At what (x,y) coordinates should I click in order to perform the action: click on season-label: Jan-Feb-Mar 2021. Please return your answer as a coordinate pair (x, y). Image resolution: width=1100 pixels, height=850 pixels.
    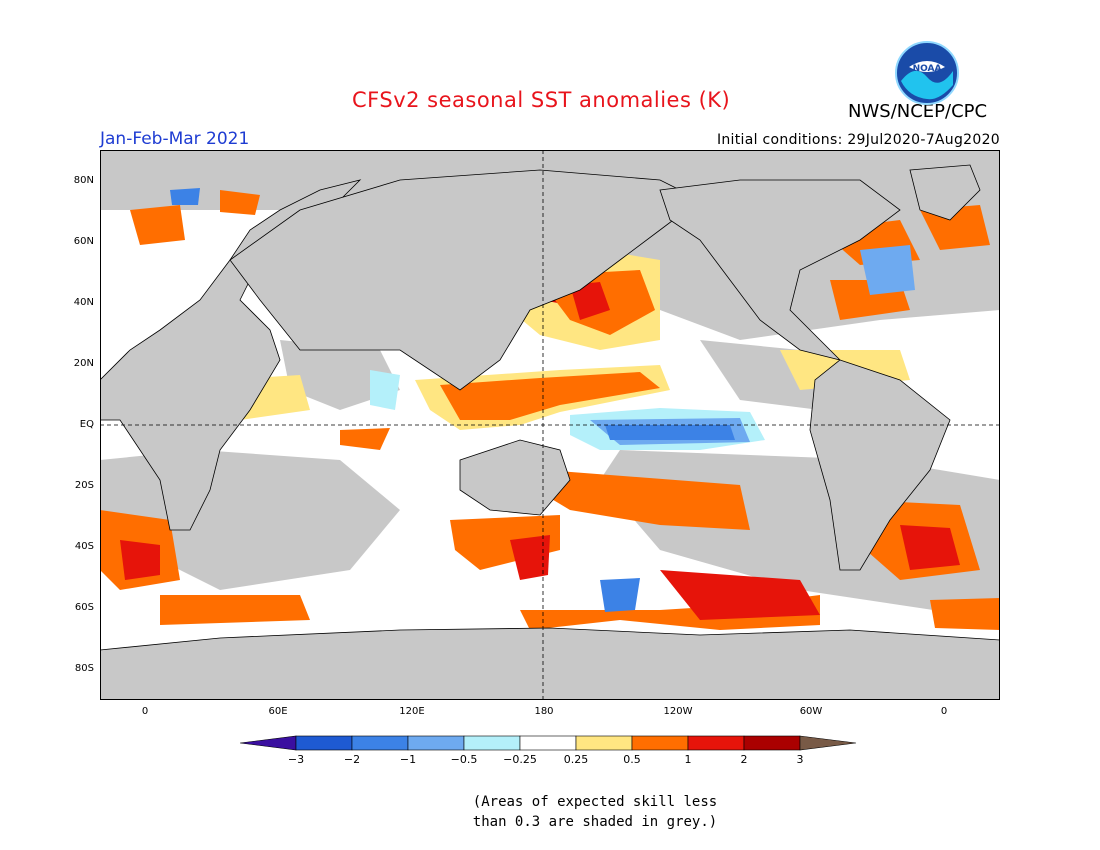
    Looking at the image, I should click on (175, 139).